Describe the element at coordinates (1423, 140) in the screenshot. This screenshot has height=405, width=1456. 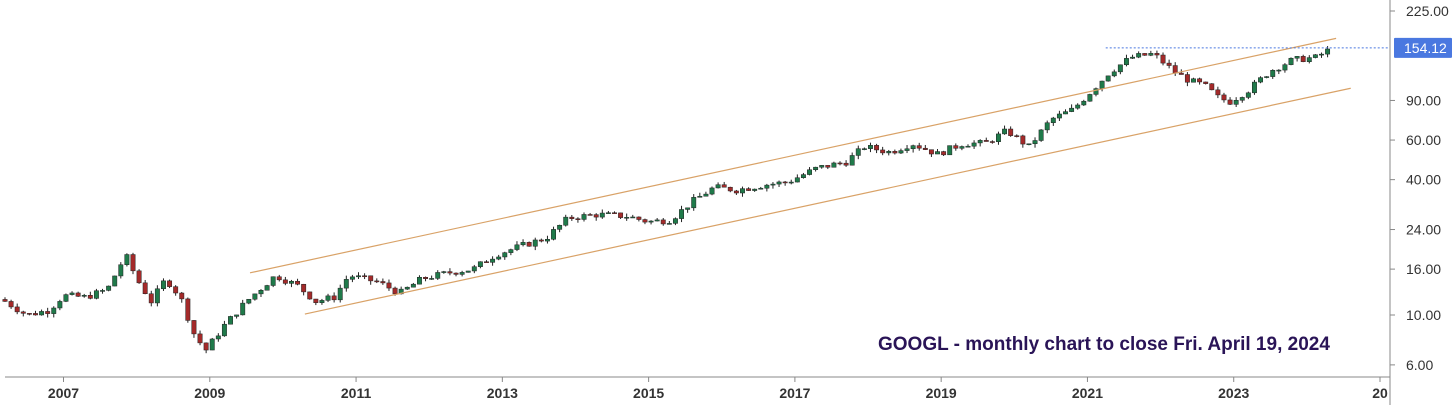
I see `y-tick-label: 60.00` at that location.